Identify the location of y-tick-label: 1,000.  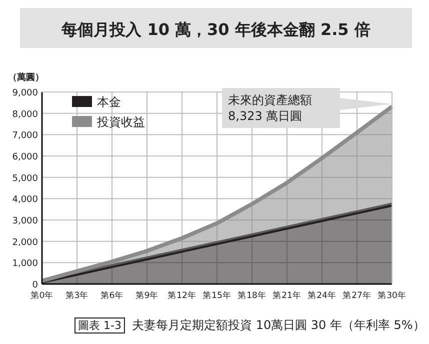
(25, 264).